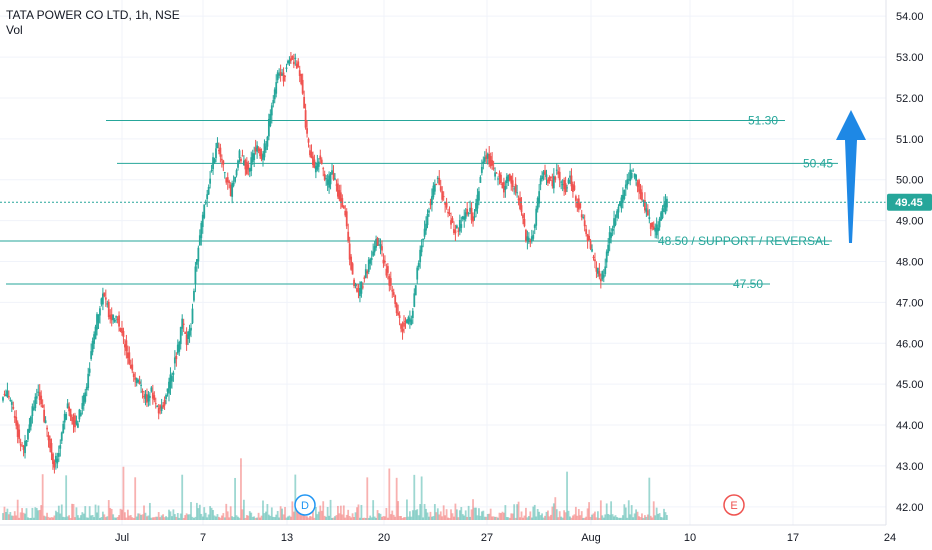 This screenshot has height=550, width=932. Describe the element at coordinates (748, 284) in the screenshot. I see `level-label: 47.50` at that location.